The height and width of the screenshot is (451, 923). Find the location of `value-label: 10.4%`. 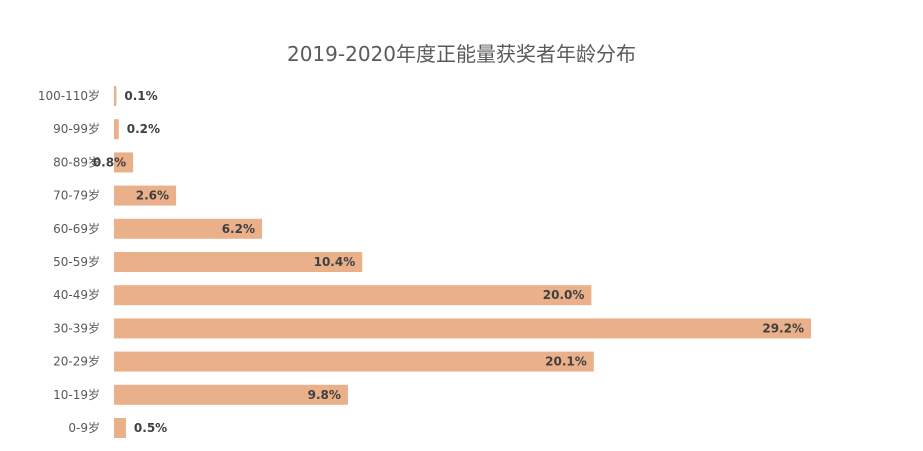

value-label: 10.4% is located at coordinates (335, 262).